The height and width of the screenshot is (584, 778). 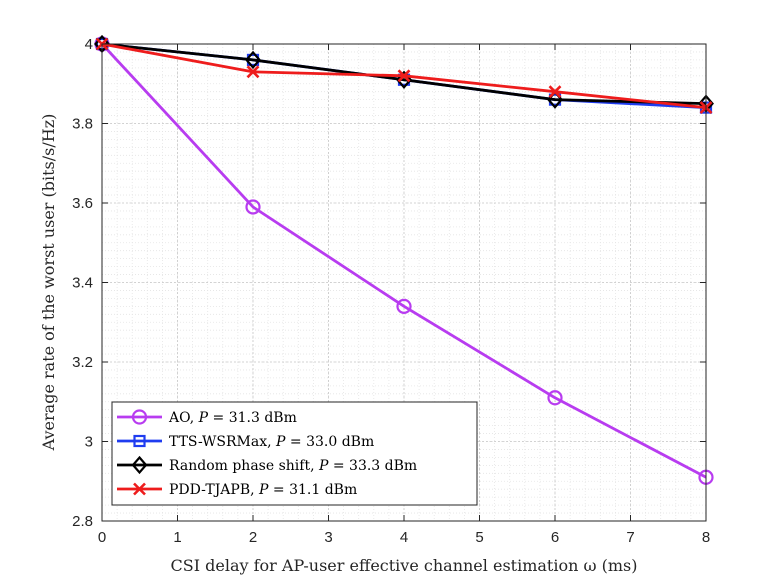 I want to click on x-tick-label: 0, so click(x=102, y=537).